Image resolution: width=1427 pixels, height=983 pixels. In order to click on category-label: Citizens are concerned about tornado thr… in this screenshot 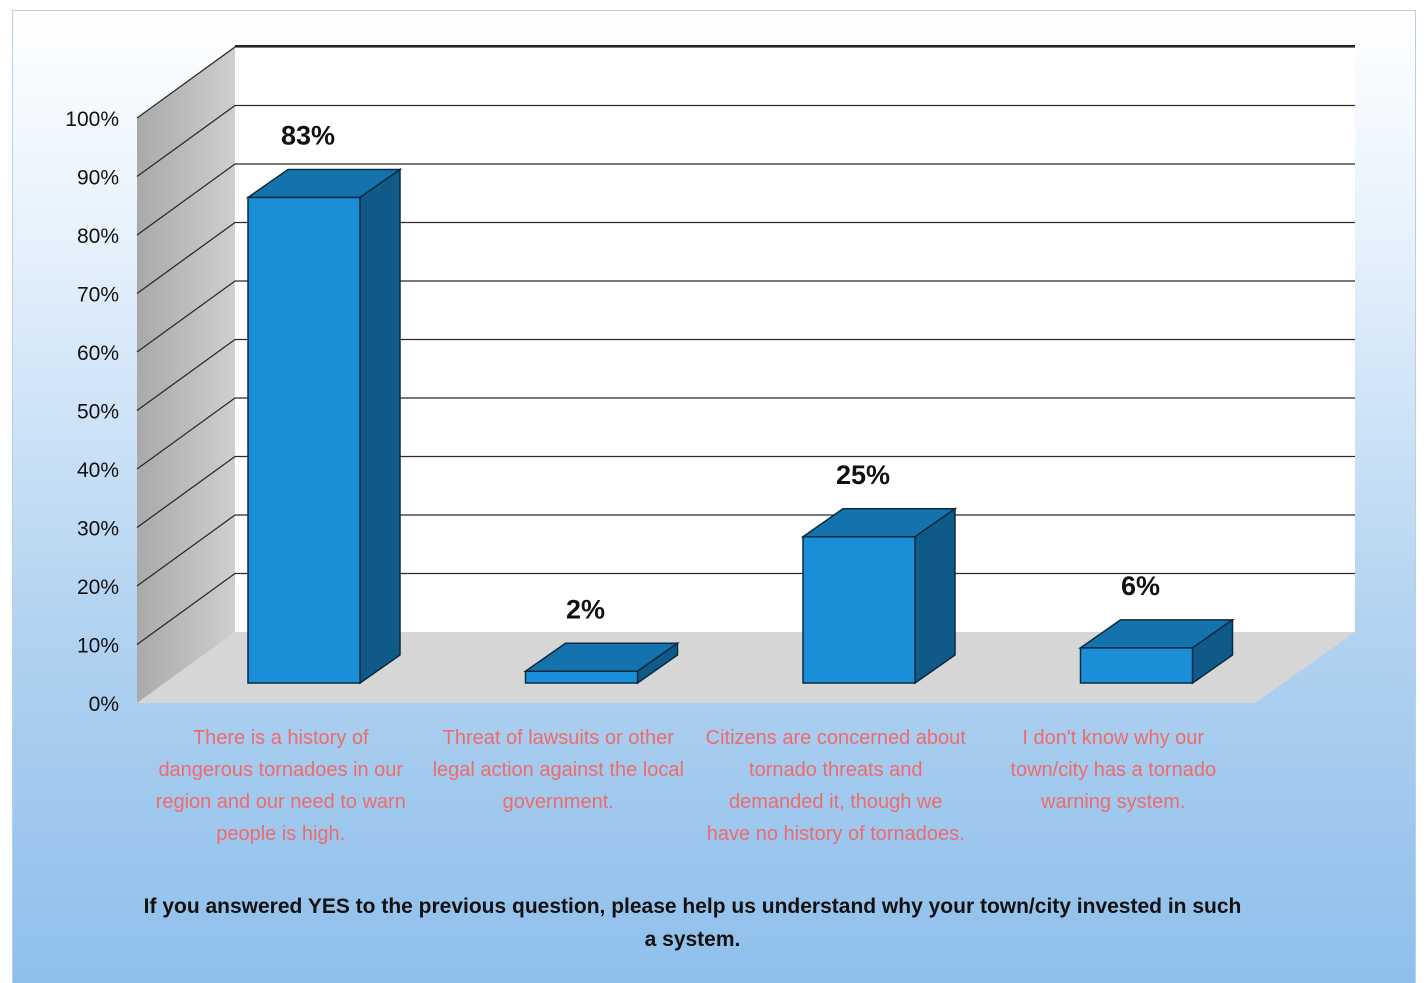, I will do `click(835, 786)`.